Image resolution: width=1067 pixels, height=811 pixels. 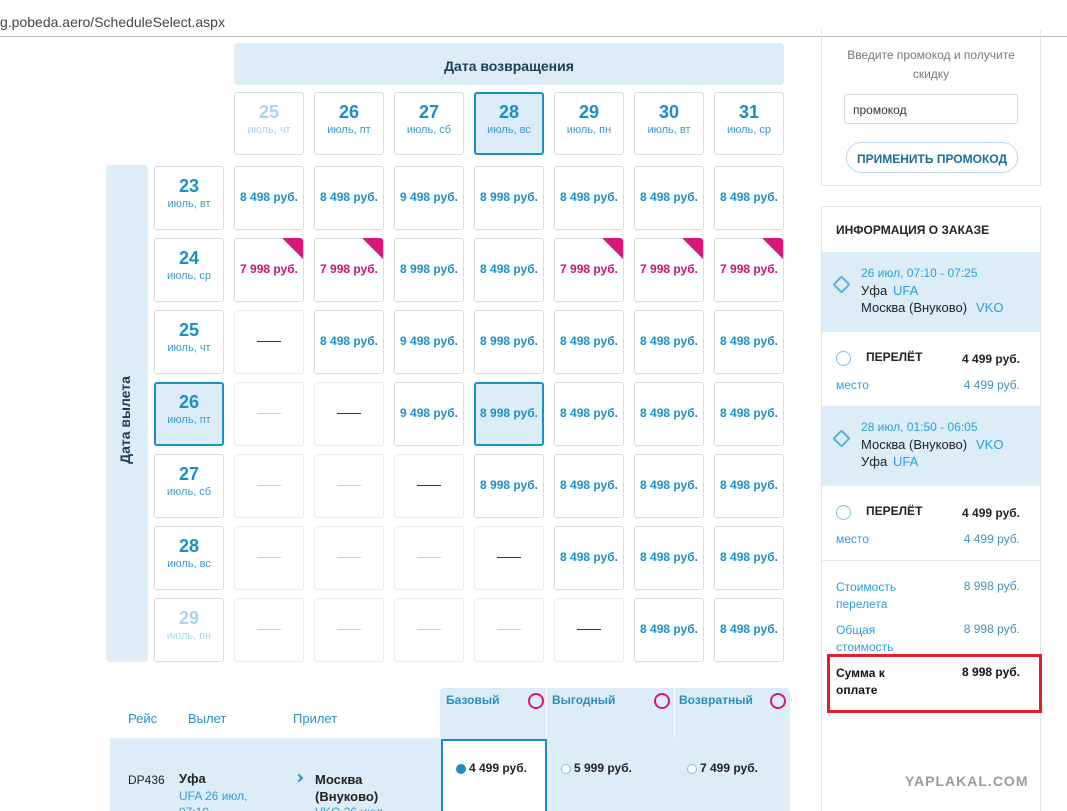 What do you see at coordinates (112, 22) in the screenshot?
I see `url: g.pobeda.aero/ScheduleSelect.aspx` at bounding box center [112, 22].